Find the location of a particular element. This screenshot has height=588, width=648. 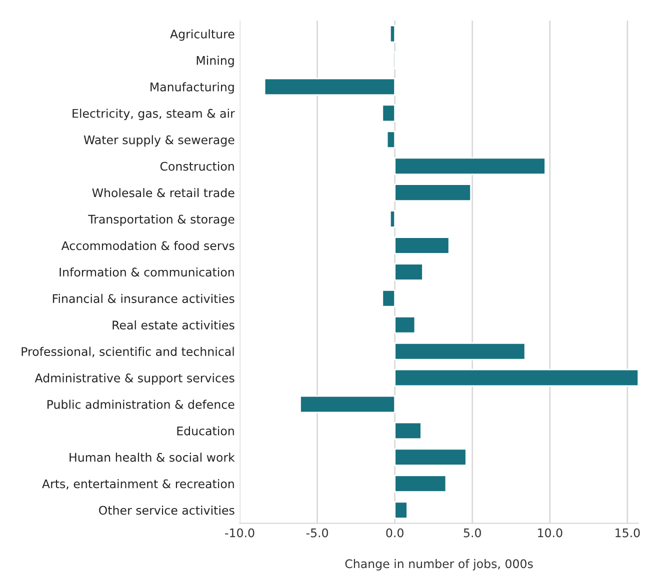

y-tick-label: Public administration & defence is located at coordinates (140, 404).